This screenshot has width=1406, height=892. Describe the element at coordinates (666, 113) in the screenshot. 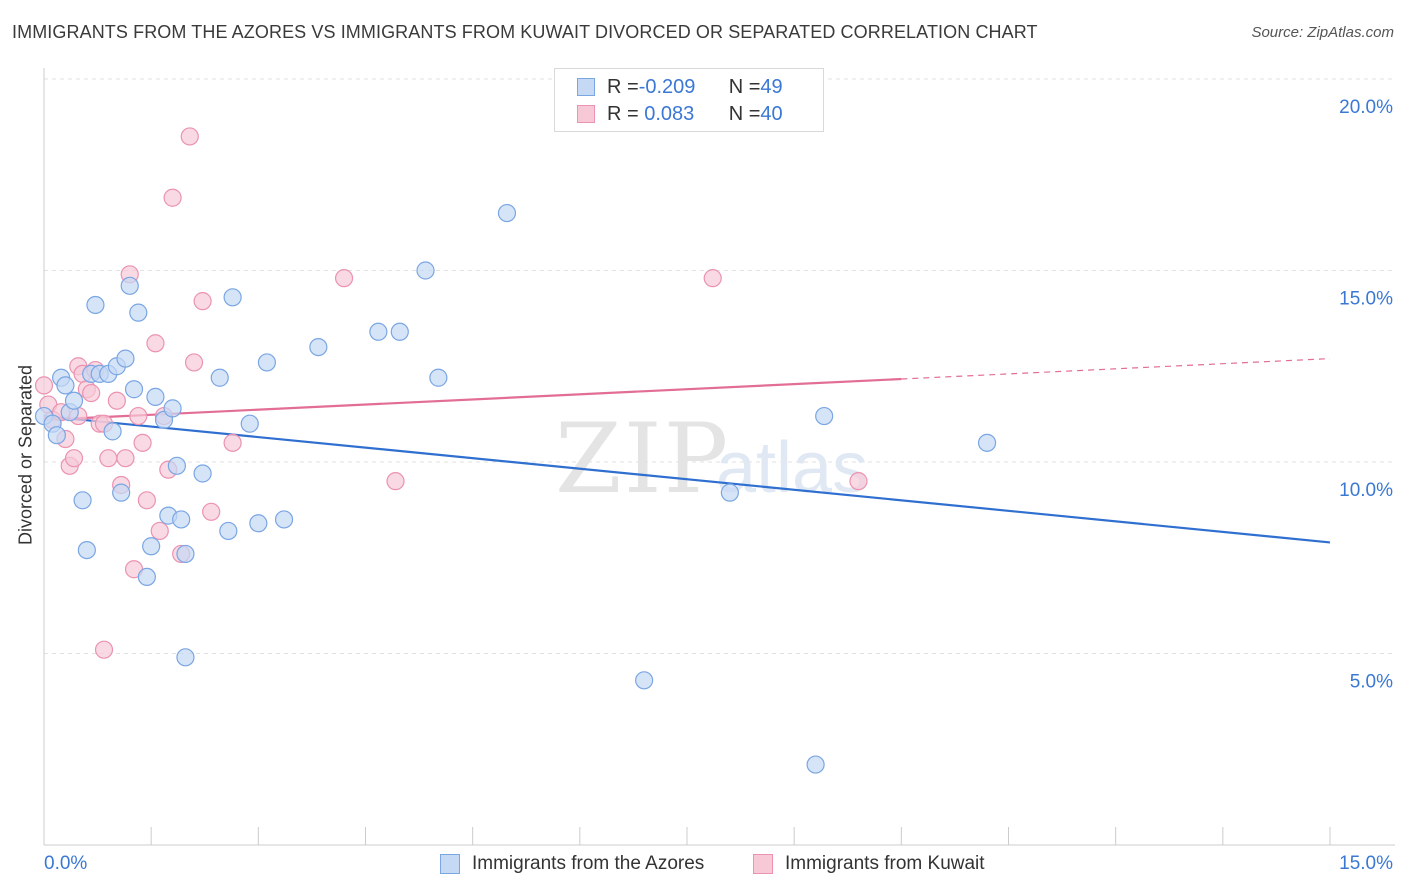

I see `legend-r-value: 0.083` at that location.